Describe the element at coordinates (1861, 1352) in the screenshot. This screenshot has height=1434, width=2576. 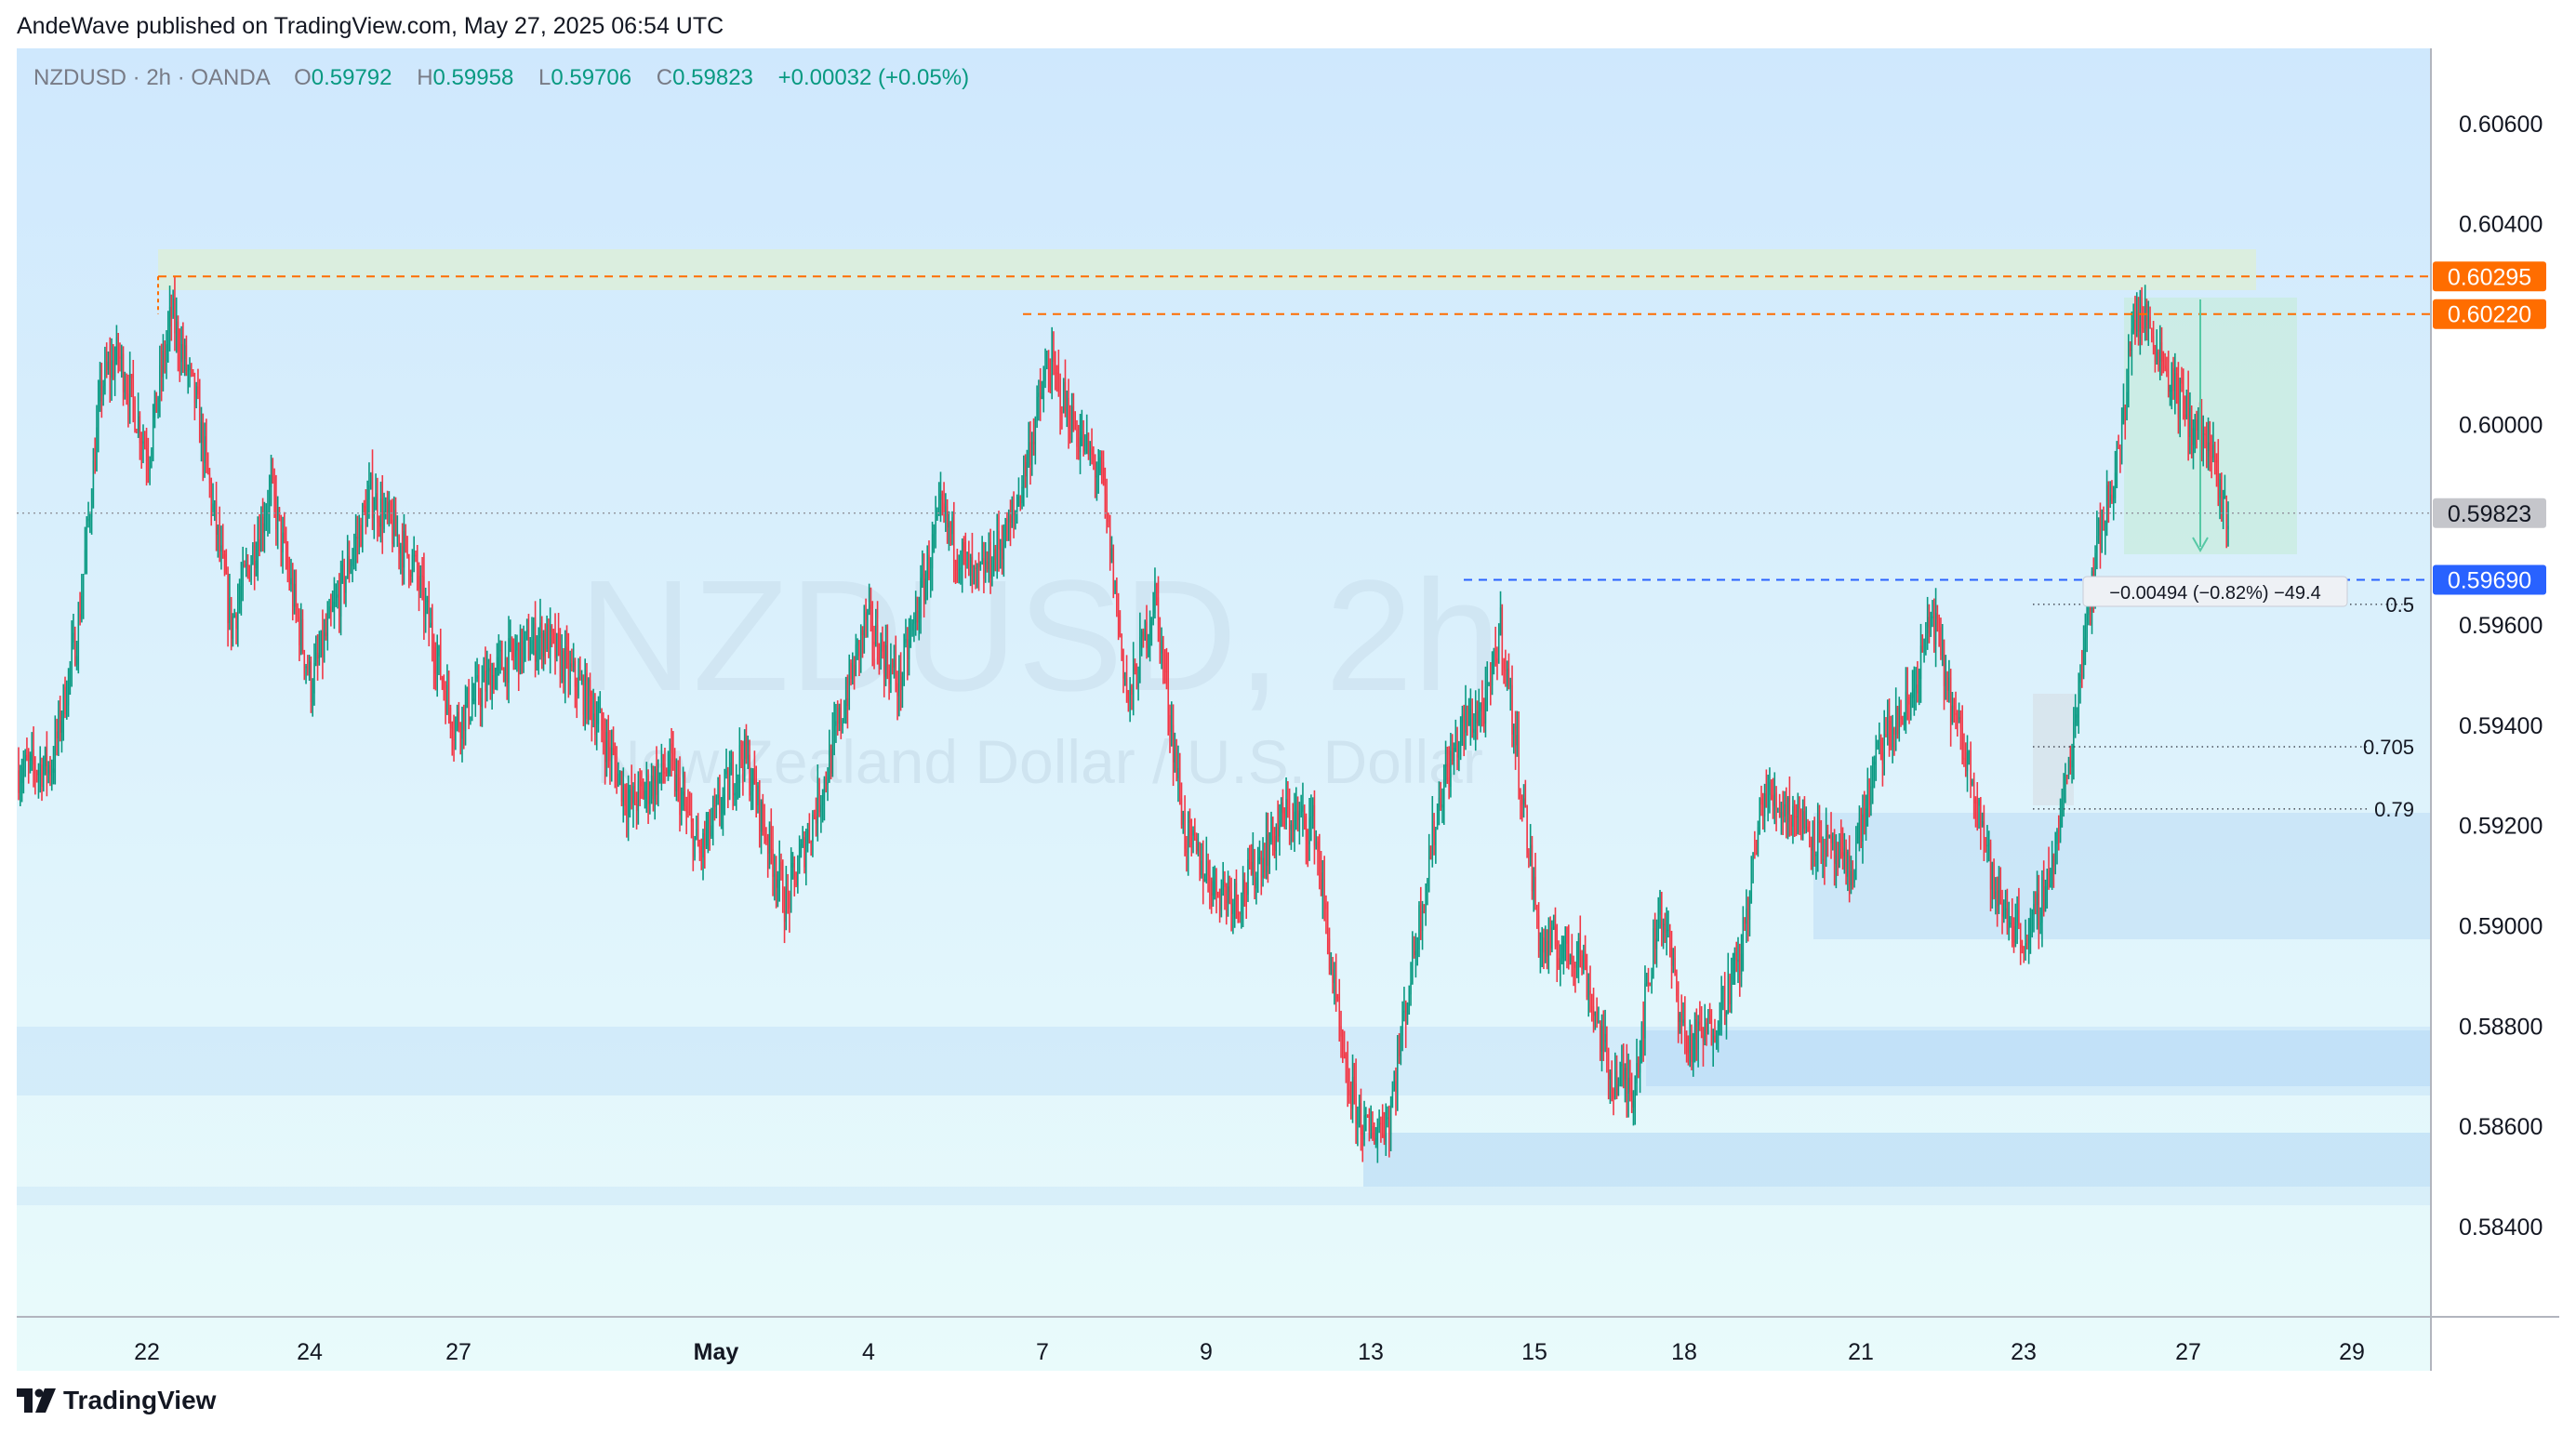
I see `x-tick-label: 21` at that location.